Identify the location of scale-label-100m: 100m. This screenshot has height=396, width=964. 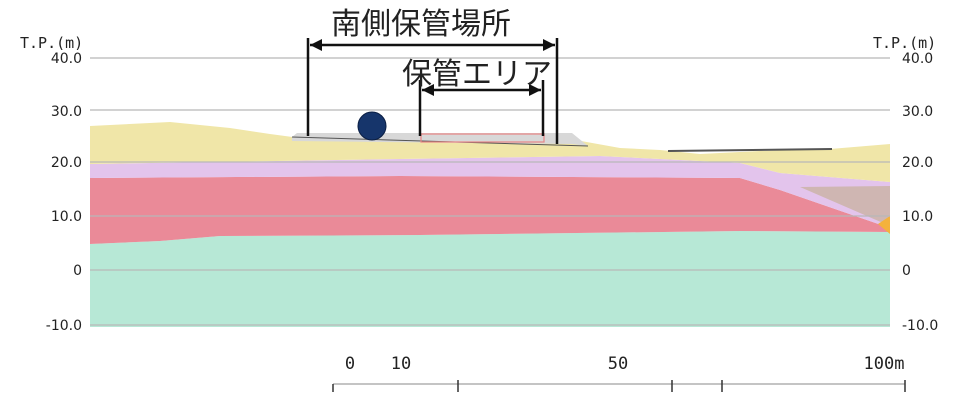
(884, 364).